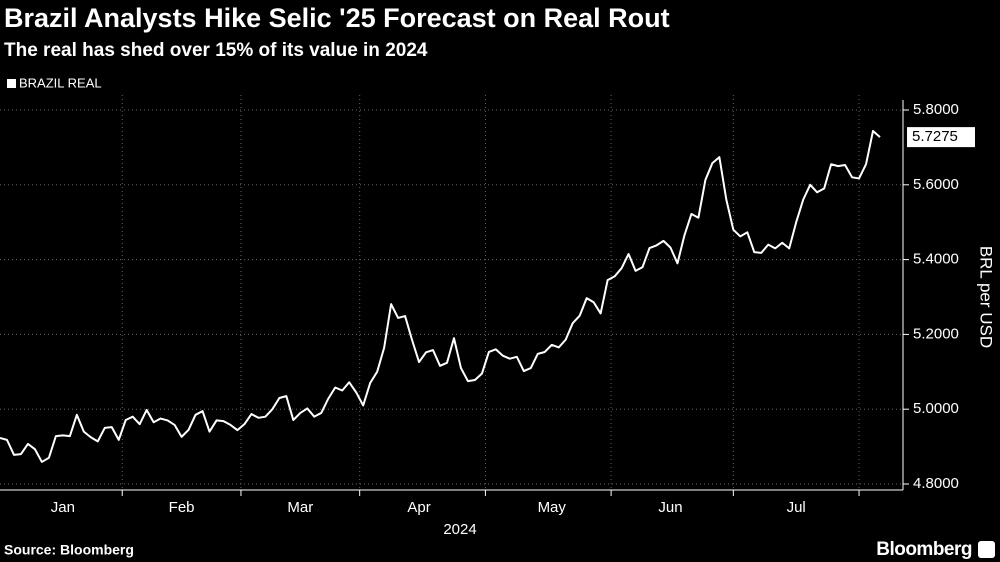  What do you see at coordinates (924, 549) in the screenshot?
I see `brand: Bloomberg` at bounding box center [924, 549].